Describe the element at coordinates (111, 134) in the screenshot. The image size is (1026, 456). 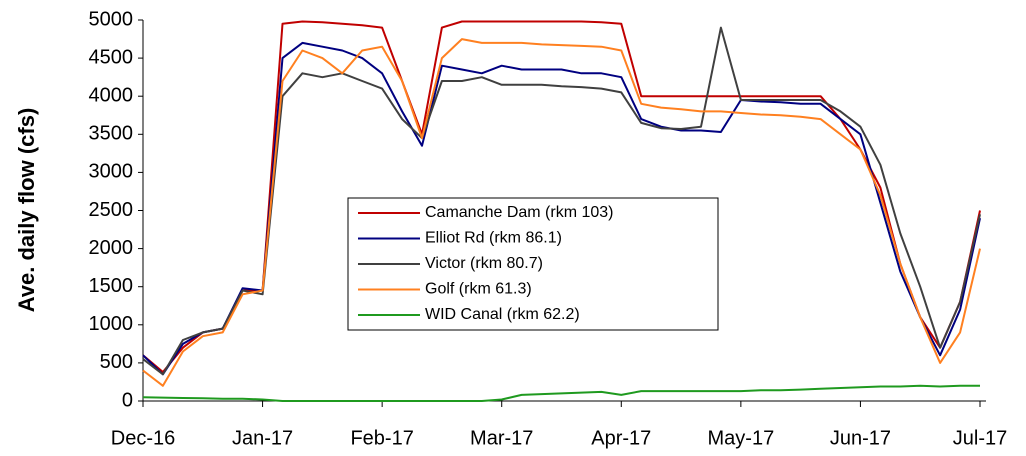
I see `y-tick-label: 3500` at that location.